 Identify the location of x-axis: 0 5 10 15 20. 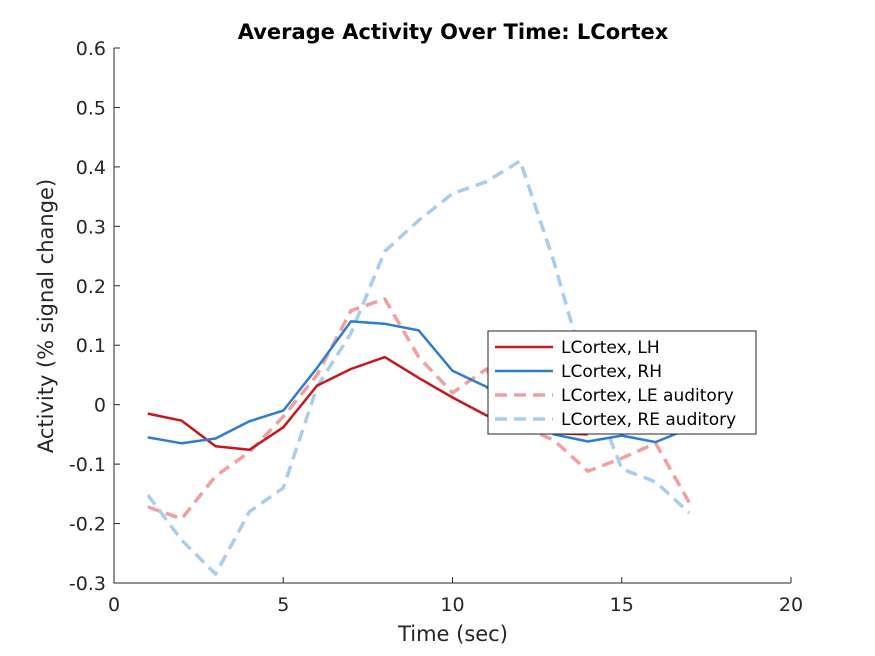
(455, 596).